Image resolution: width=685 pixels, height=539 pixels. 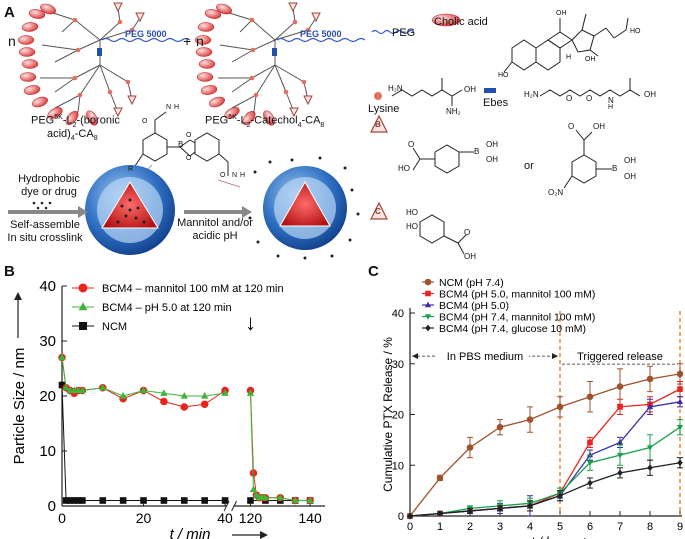 I want to click on mid-b: B, so click(x=181, y=144).